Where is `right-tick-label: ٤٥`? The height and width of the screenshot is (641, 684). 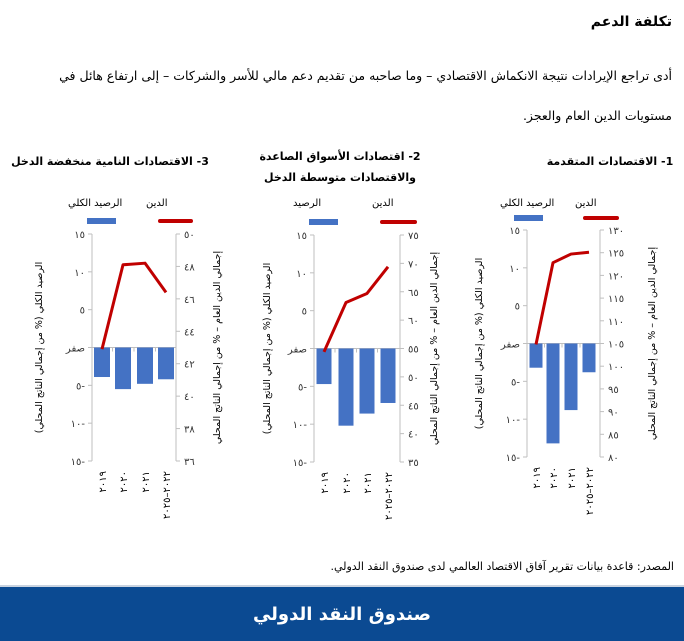
right-tick-label: ٤٥ is located at coordinates (413, 406).